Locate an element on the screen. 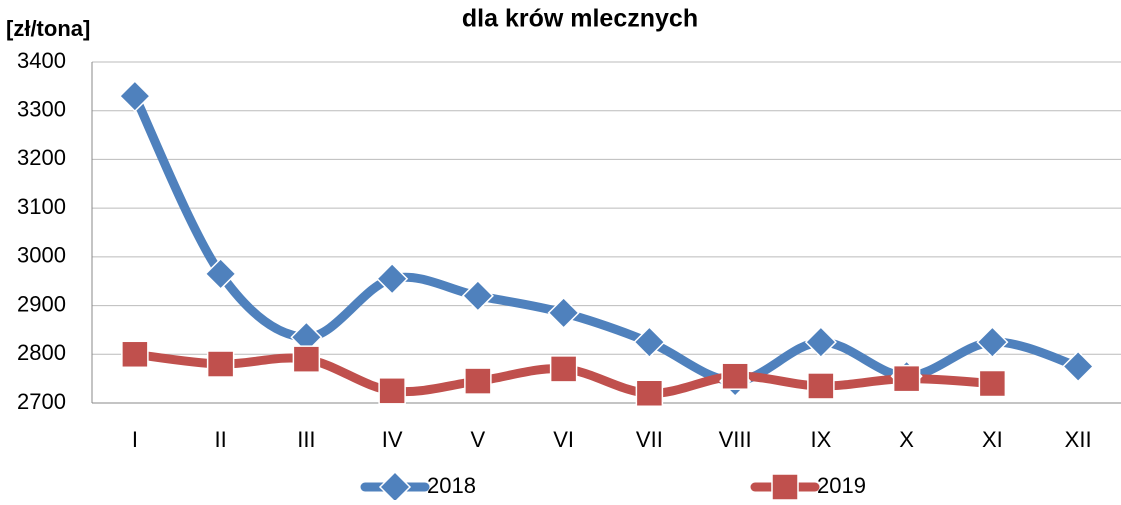 Image resolution: width=1121 pixels, height=505 pixels. y-tick-label: 3000 is located at coordinates (41, 255).